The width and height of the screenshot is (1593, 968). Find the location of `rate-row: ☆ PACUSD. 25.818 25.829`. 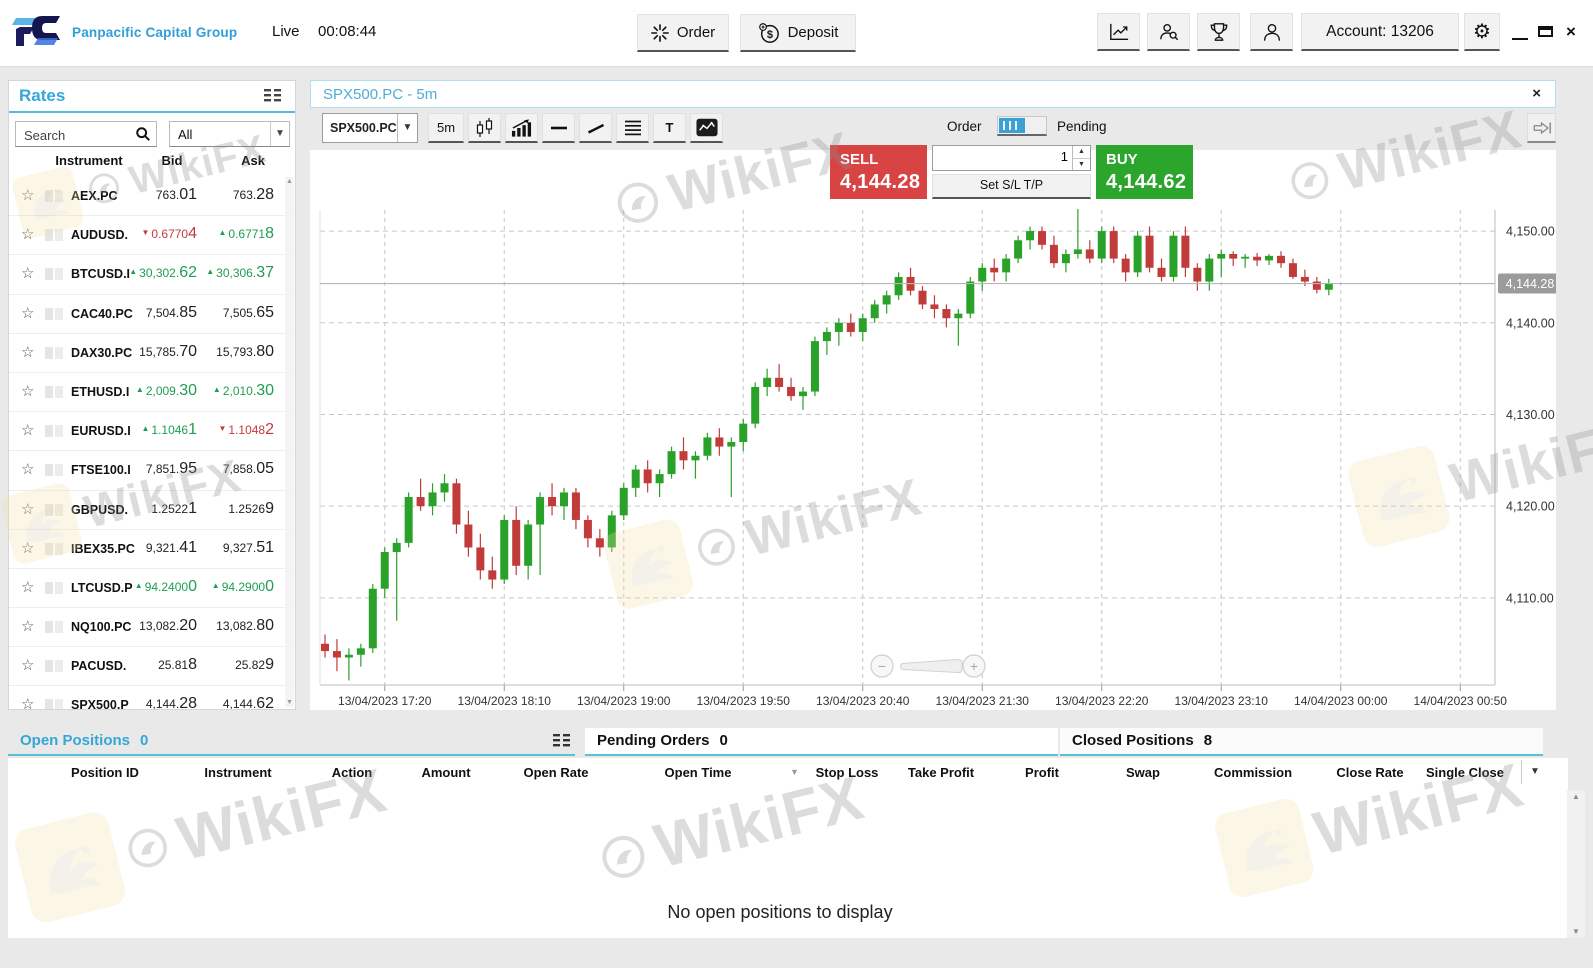

rate-row: ☆ PACUSD. 25.818 25.829 is located at coordinates (152, 667).